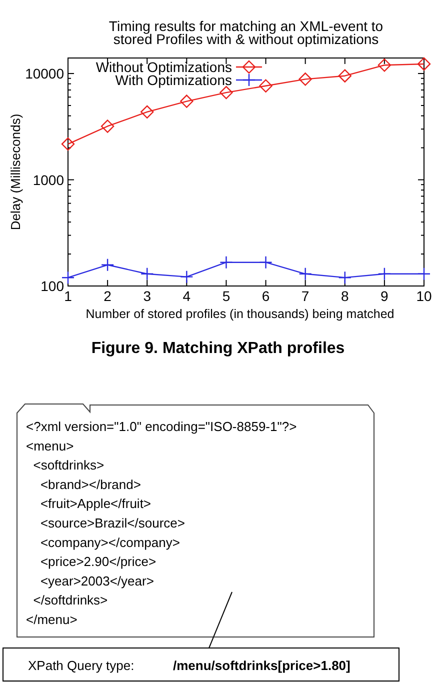  I want to click on text: <price>2.90</price>, so click(91, 562).